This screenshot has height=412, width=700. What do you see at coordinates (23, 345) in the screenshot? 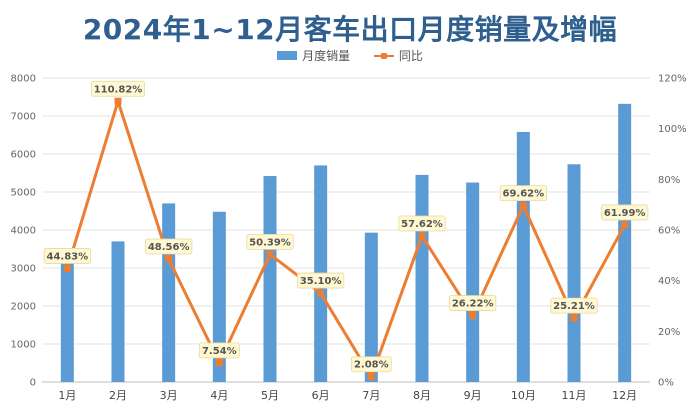
I see `y-left-tick-label: 1000` at bounding box center [23, 345].